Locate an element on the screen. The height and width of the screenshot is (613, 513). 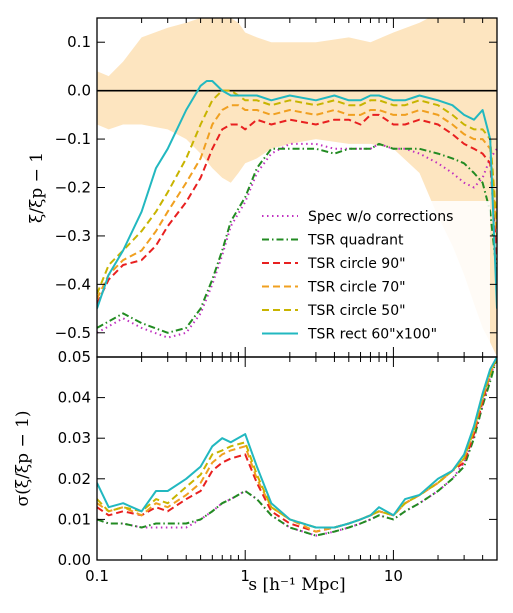
y-tick-label-top-0: 0.1 is located at coordinates (79, 42).